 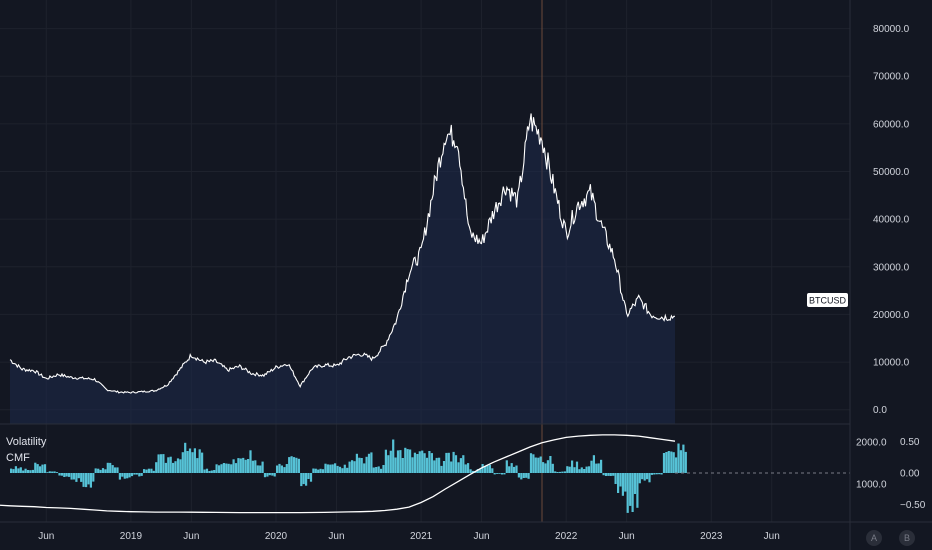 What do you see at coordinates (871, 485) in the screenshot?
I see `volatility-tick-label: 1000.0` at bounding box center [871, 485].